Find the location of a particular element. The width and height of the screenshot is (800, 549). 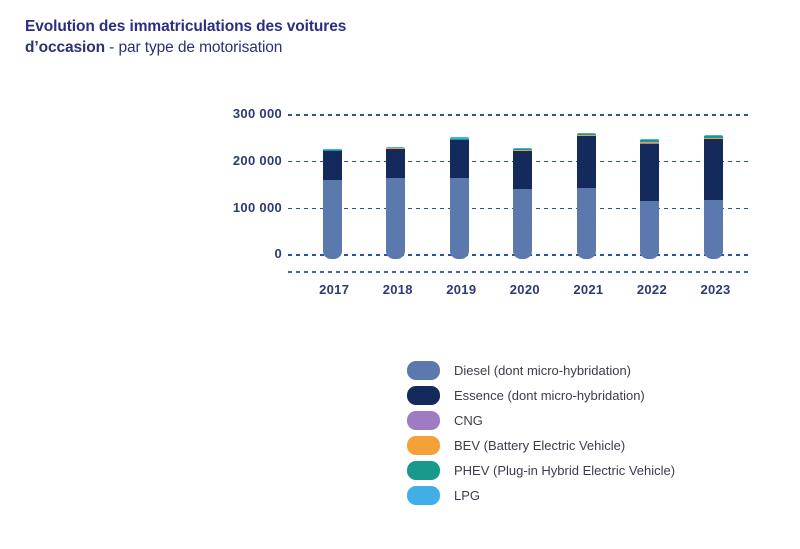

bar-2019 is located at coordinates (459, 198).